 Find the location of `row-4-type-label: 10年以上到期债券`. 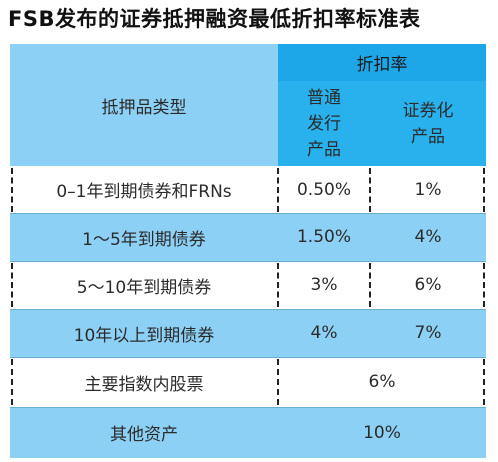

row-4-type-label: 10年以上到期债券 is located at coordinates (144, 335).